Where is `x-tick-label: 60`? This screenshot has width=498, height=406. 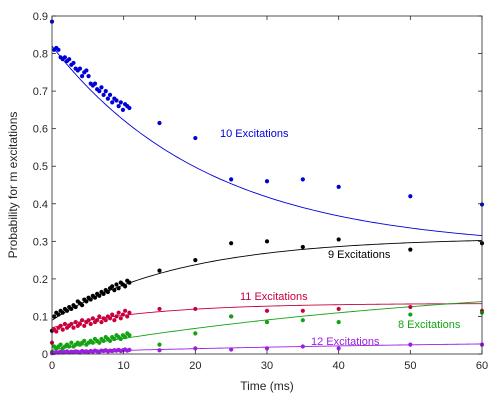
x-tick-label: 60 is located at coordinates (482, 366).